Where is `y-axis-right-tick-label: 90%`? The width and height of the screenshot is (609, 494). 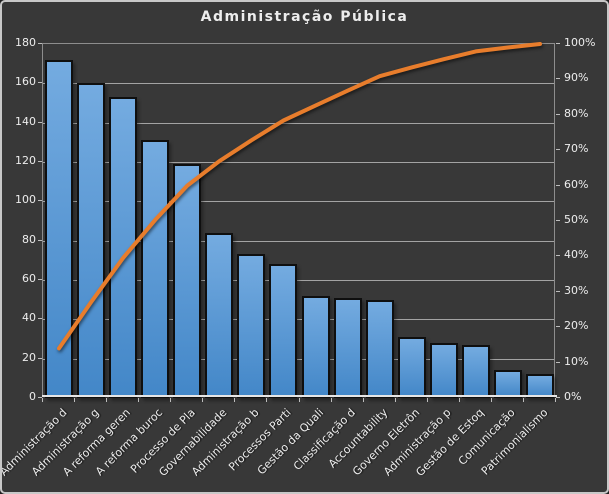 y-axis-right-tick-label: 90% is located at coordinates (576, 78).